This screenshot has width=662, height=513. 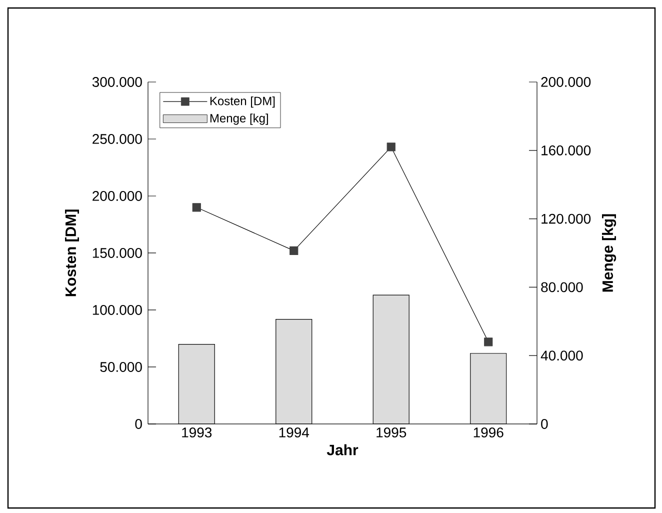 I want to click on y2-tick-label: 40.000, so click(x=561, y=355).